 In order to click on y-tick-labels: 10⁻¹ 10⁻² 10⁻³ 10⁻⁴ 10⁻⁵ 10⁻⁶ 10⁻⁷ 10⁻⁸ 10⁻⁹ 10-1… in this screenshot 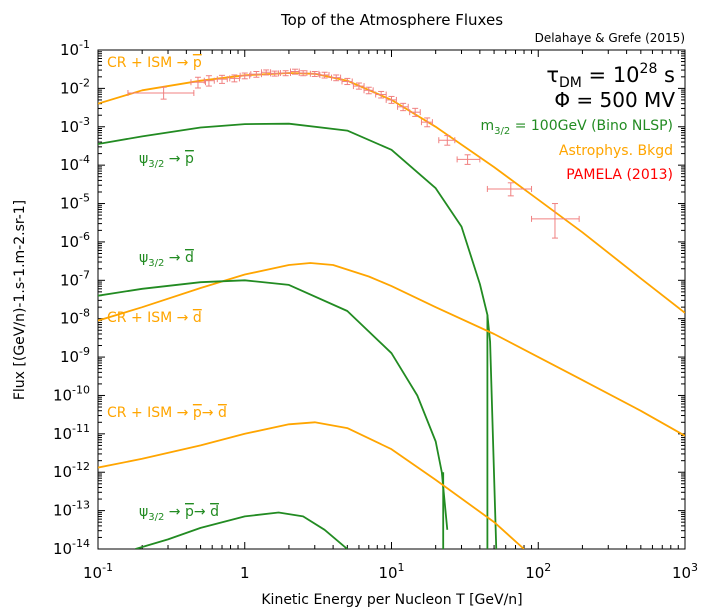, I will do `click(71, 298)`.